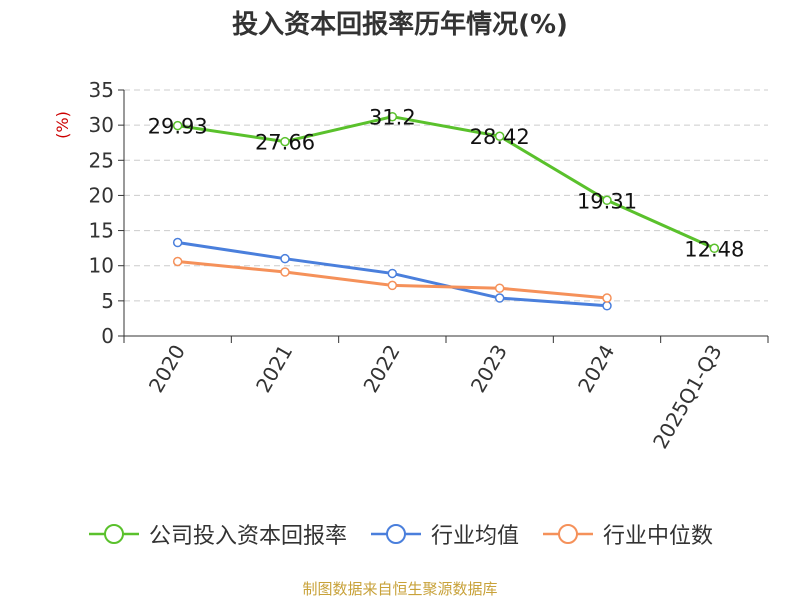 The image size is (800, 600). I want to click on legend-label: 公司投入资本回报率, so click(247, 536).